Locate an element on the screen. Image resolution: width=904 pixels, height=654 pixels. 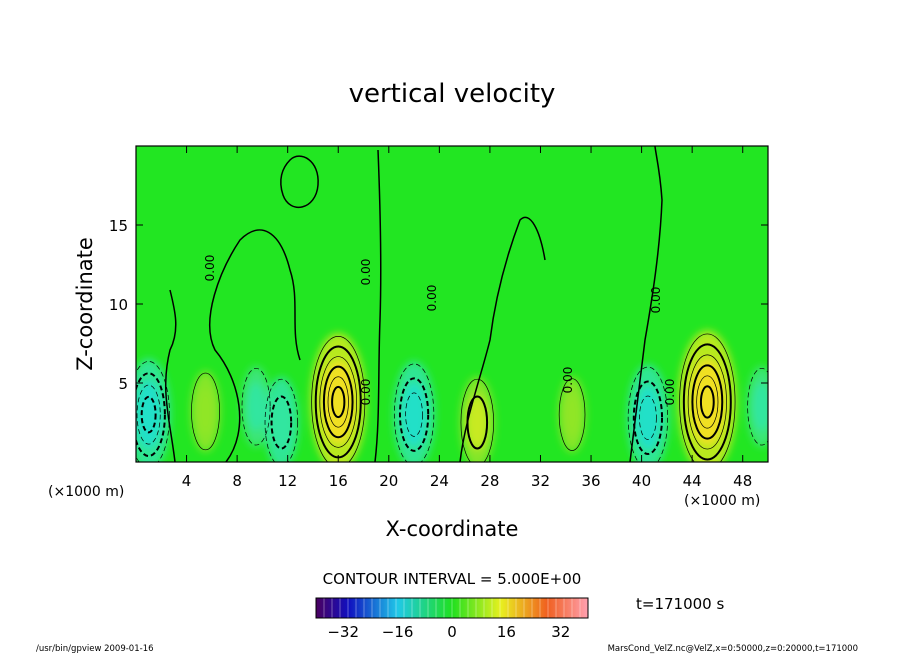
colorbar-tick-label: −32 is located at coordinates (343, 632).